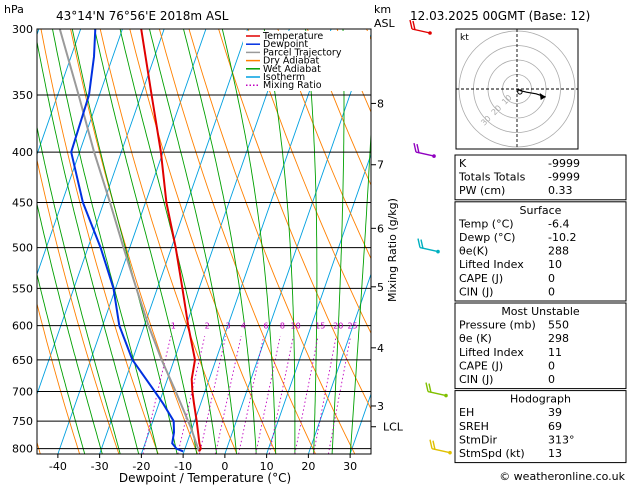 This screenshot has width=629, height=486. I want to click on surface-table-row-value: -6.4, so click(558, 223).